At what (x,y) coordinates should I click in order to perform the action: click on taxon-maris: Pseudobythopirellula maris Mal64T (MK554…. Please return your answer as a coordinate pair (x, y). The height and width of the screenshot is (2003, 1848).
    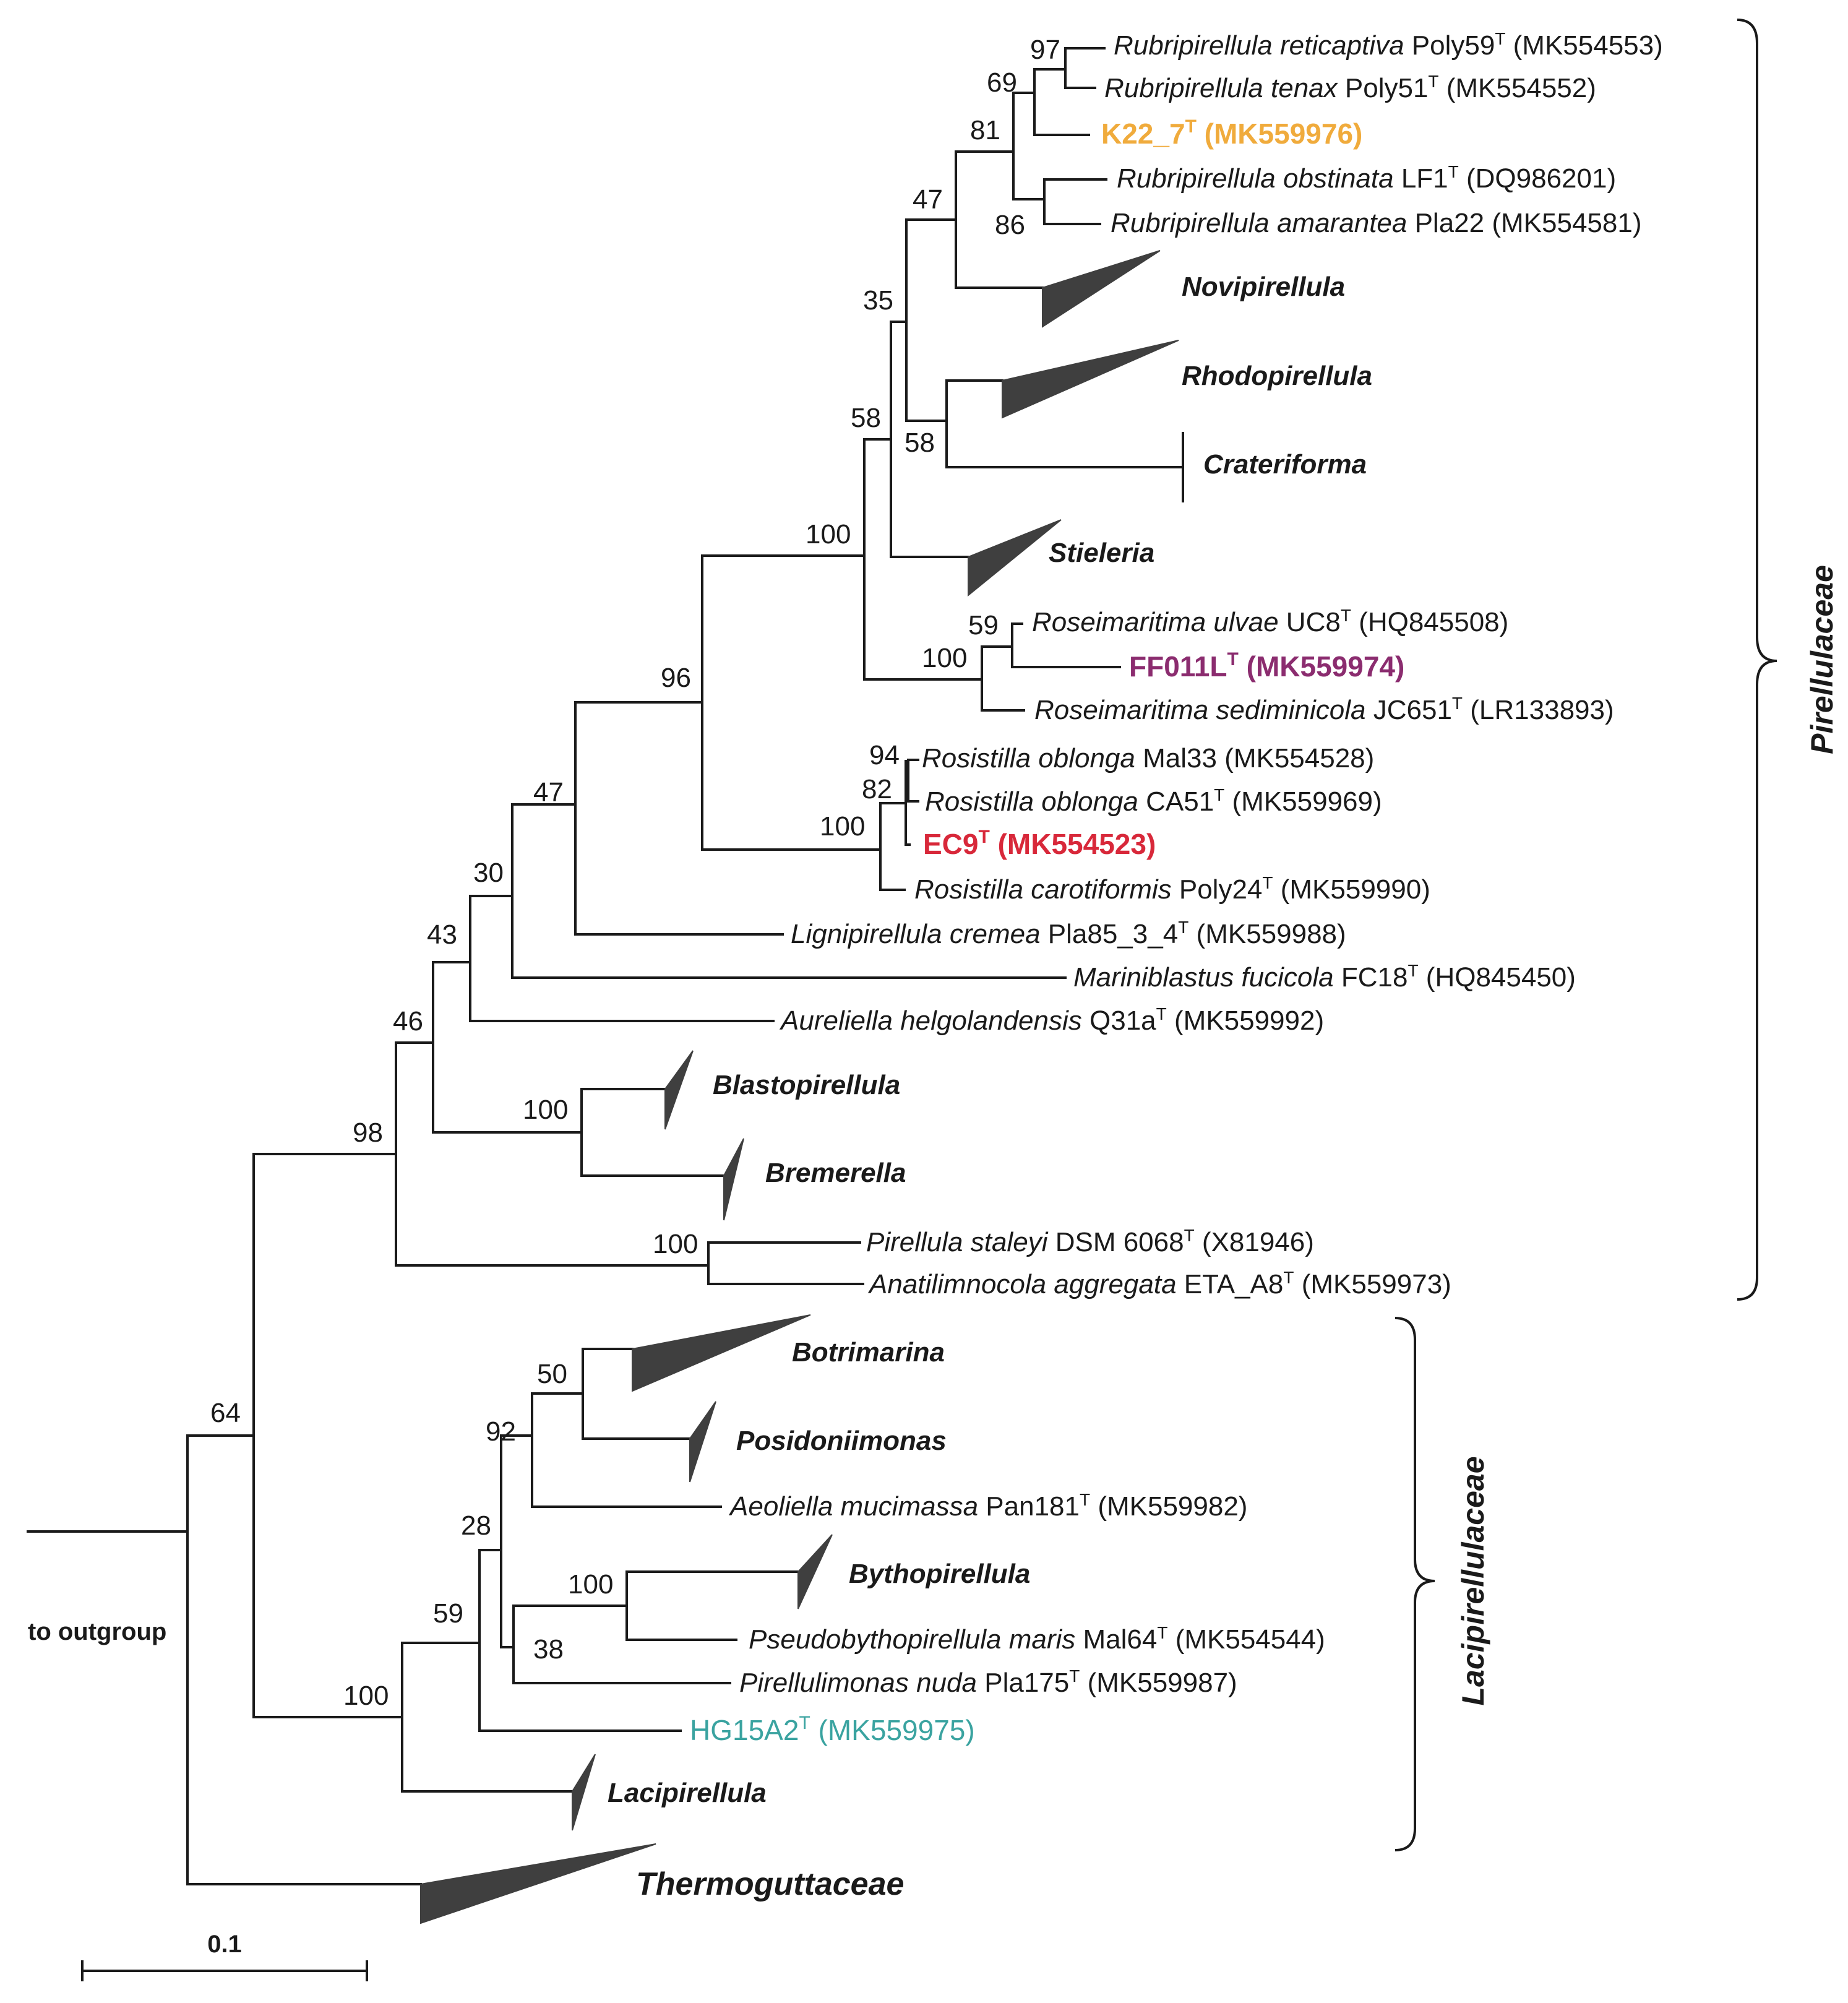
    Looking at the image, I should click on (1037, 1639).